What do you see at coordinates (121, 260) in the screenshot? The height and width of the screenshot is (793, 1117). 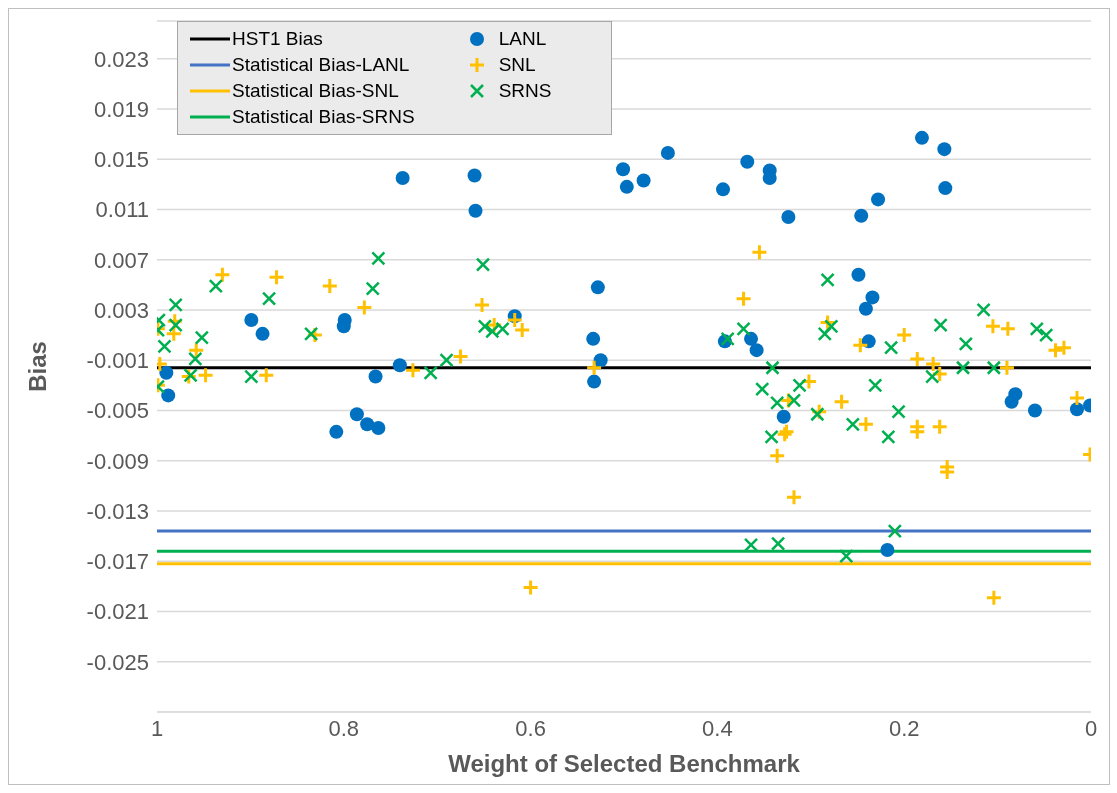 I see `y-tick-label: 0.007` at bounding box center [121, 260].